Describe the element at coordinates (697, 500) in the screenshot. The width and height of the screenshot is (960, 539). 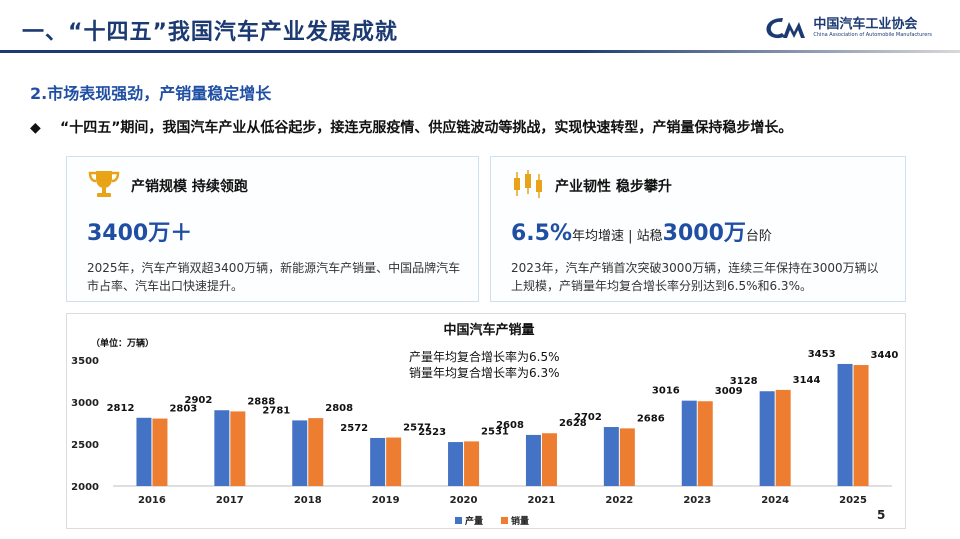
I see `x-tick-label: 2023` at that location.